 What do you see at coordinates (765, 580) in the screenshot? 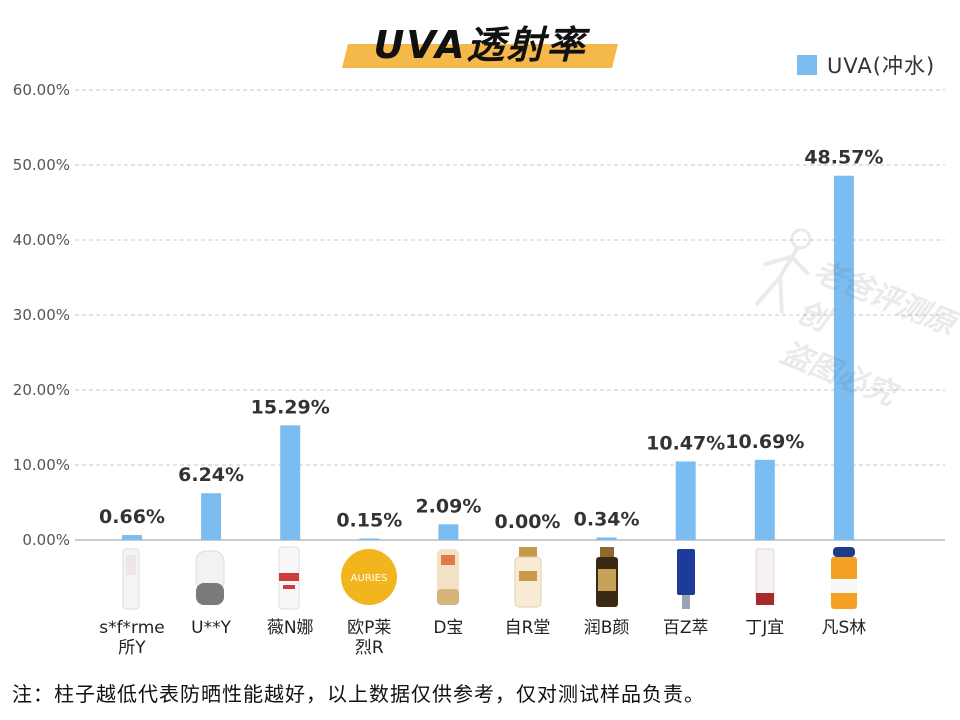
I see `product-tube-white-red-icon` at bounding box center [765, 580].